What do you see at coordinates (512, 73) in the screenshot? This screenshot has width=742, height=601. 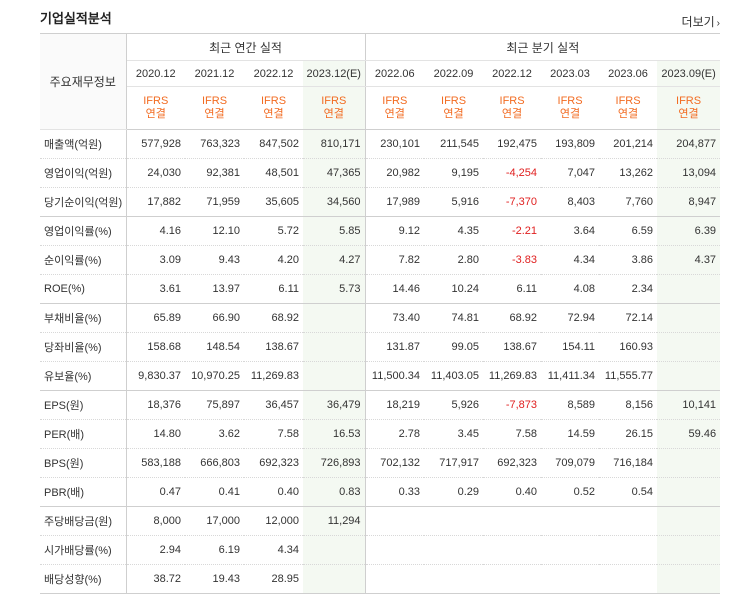 I see `period-header: 2022.12` at bounding box center [512, 73].